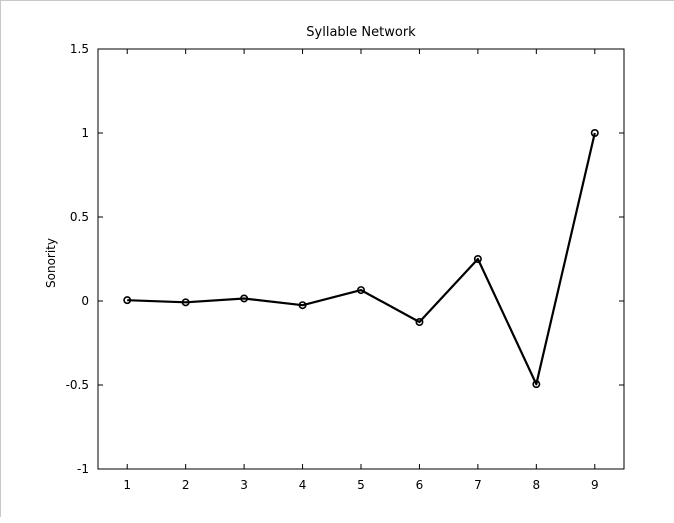  Describe the element at coordinates (303, 485) in the screenshot. I see `x-tick-label: 4` at that location.